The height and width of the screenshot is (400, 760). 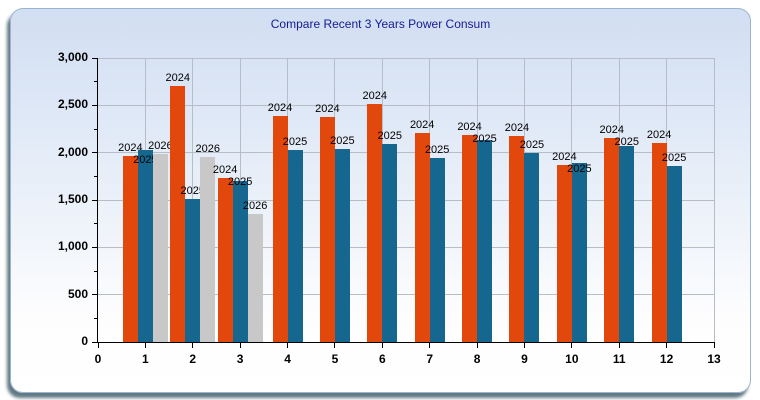 What do you see at coordinates (524, 359) in the screenshot?
I see `x-tick-label: 9` at bounding box center [524, 359].